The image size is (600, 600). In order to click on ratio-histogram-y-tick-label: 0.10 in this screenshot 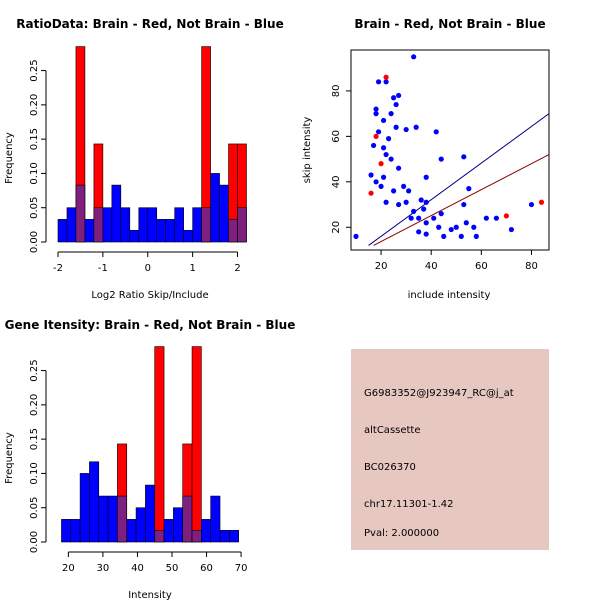, I will do `click(34, 173)`.